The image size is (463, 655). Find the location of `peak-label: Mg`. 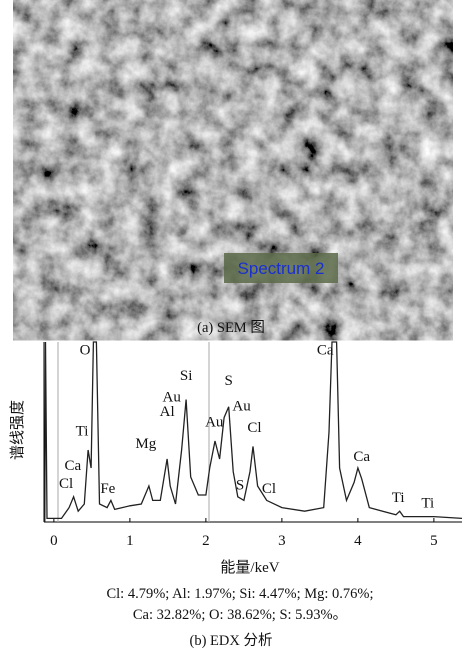

peak-label: Mg is located at coordinates (145, 444).